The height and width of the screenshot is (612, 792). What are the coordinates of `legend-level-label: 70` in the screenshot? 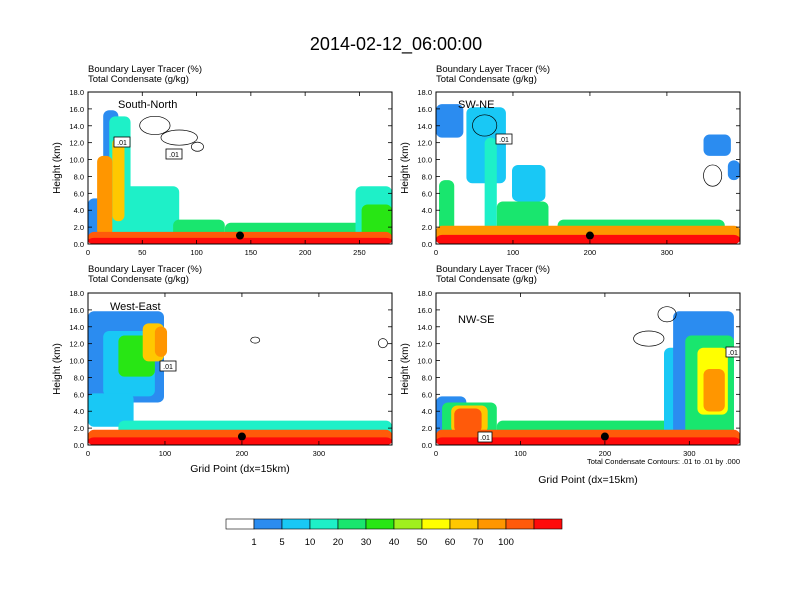 It's located at (478, 542).